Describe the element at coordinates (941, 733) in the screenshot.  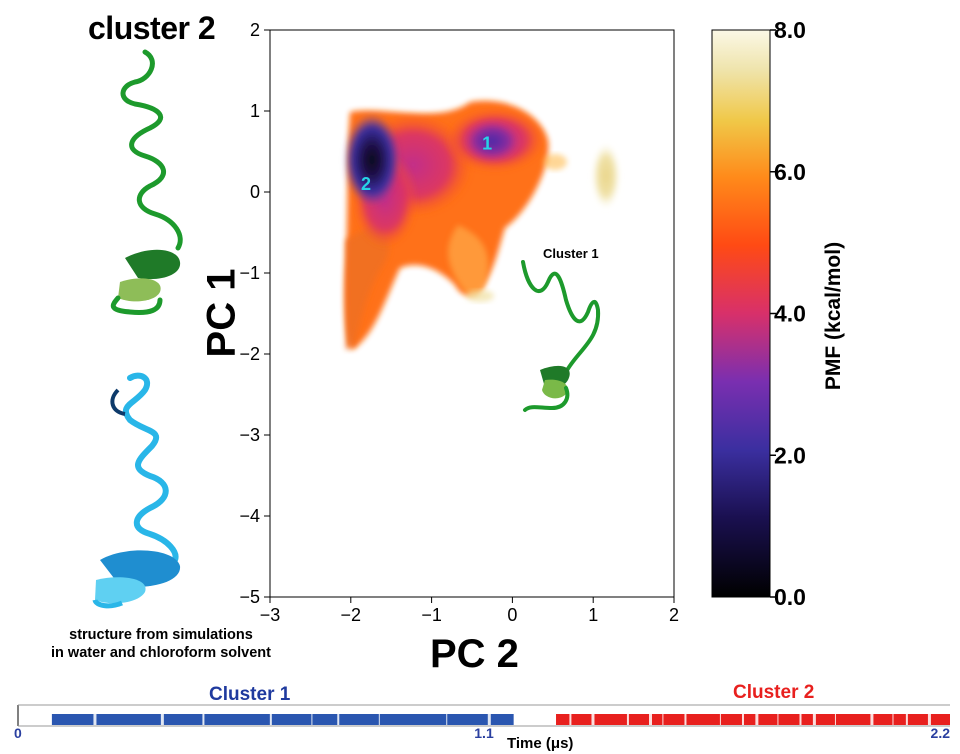
I see `timeline-tick-label: 2.2` at that location.